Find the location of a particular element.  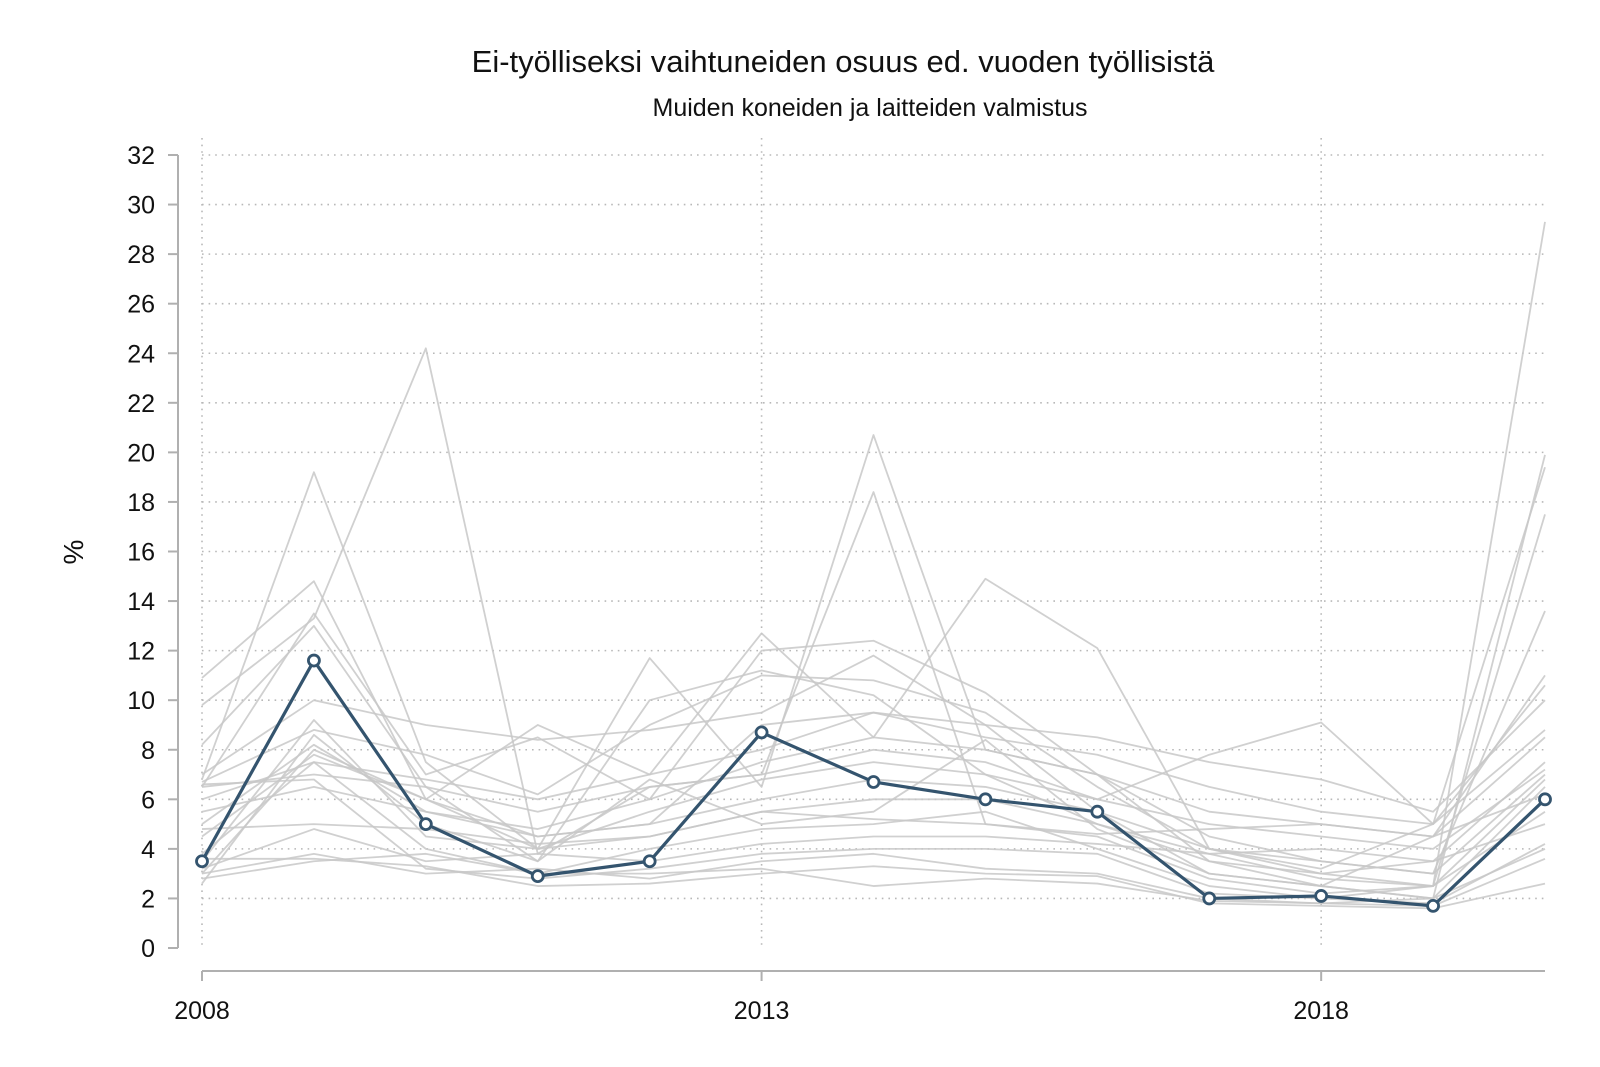

y-tick-label: 10 is located at coordinates (141, 701).